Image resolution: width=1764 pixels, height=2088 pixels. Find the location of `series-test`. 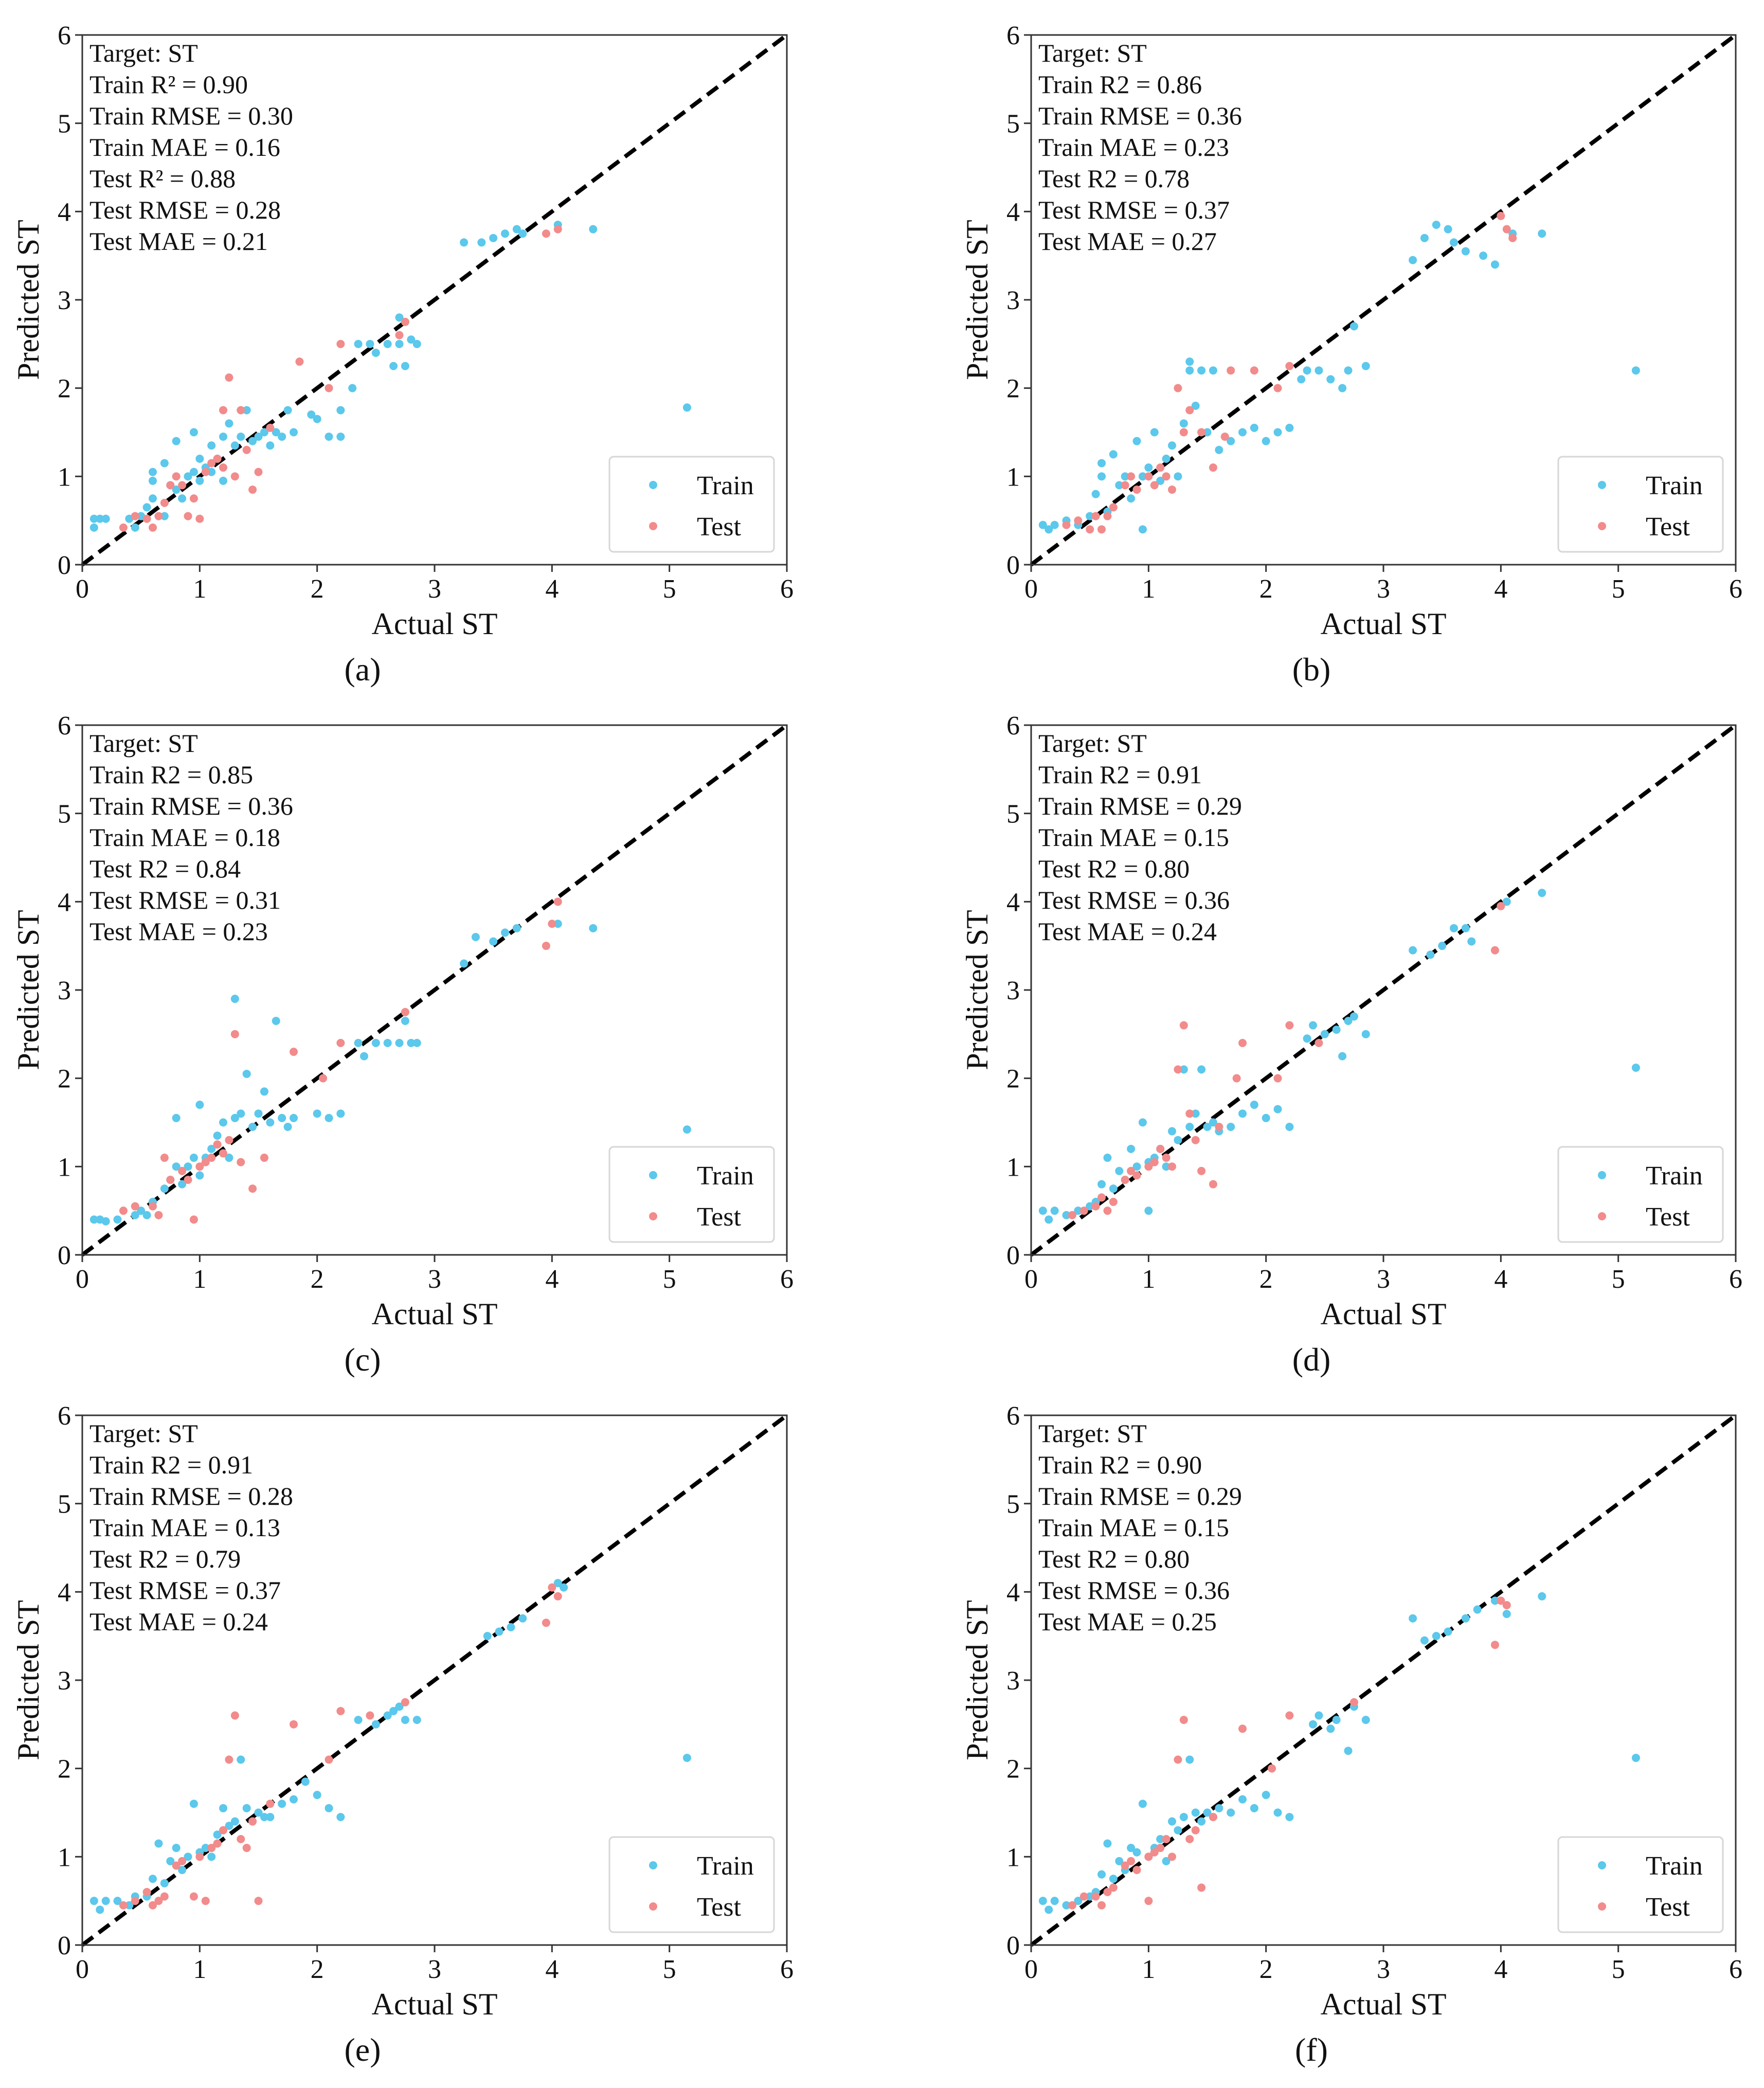

series-test is located at coordinates (1289, 1753).